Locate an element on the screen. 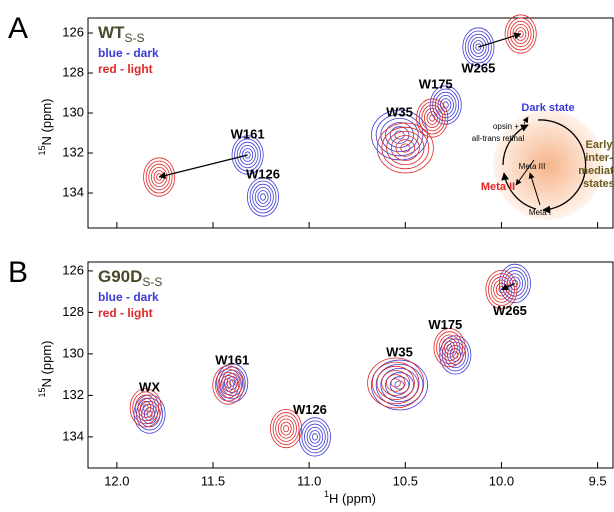 Image resolution: width=614 pixels, height=512 pixels. inset-early: mediate is located at coordinates (596, 171).